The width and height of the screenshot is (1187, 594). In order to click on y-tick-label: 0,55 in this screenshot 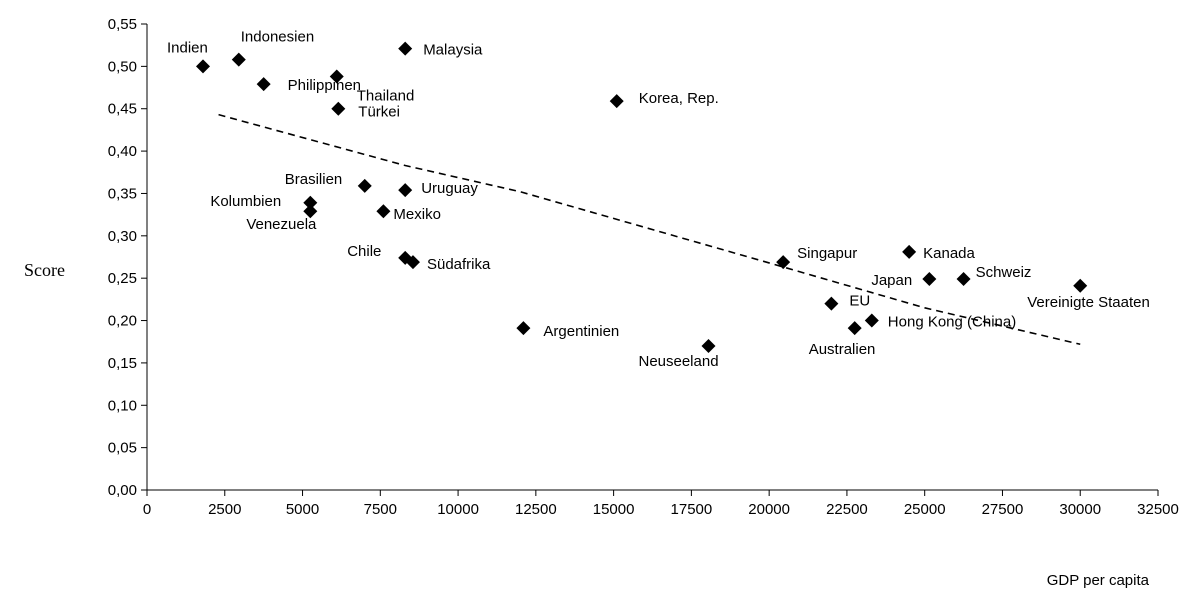, I will do `click(122, 24)`.